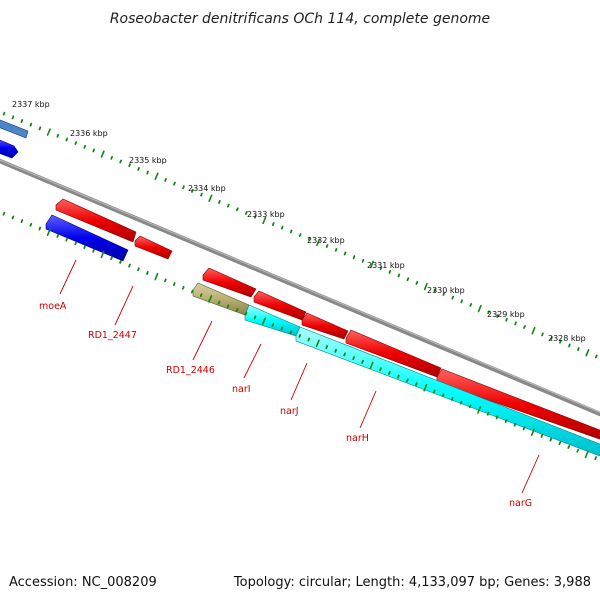  I want to click on gene-narI-forward, so click(280, 305).